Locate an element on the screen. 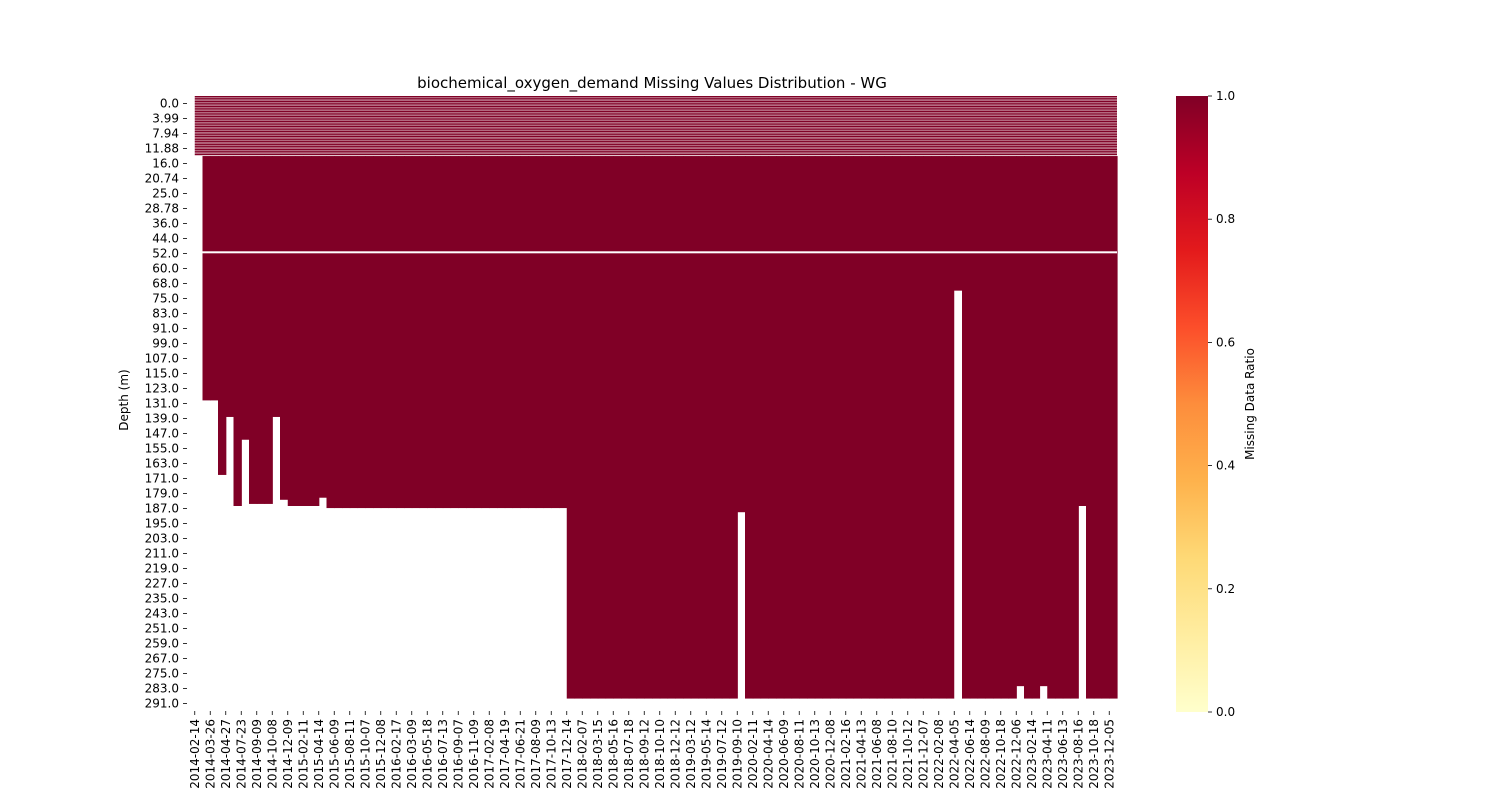 This screenshot has height=800, width=1500. x-tick-label: 2022-06-14 is located at coordinates (970, 754).